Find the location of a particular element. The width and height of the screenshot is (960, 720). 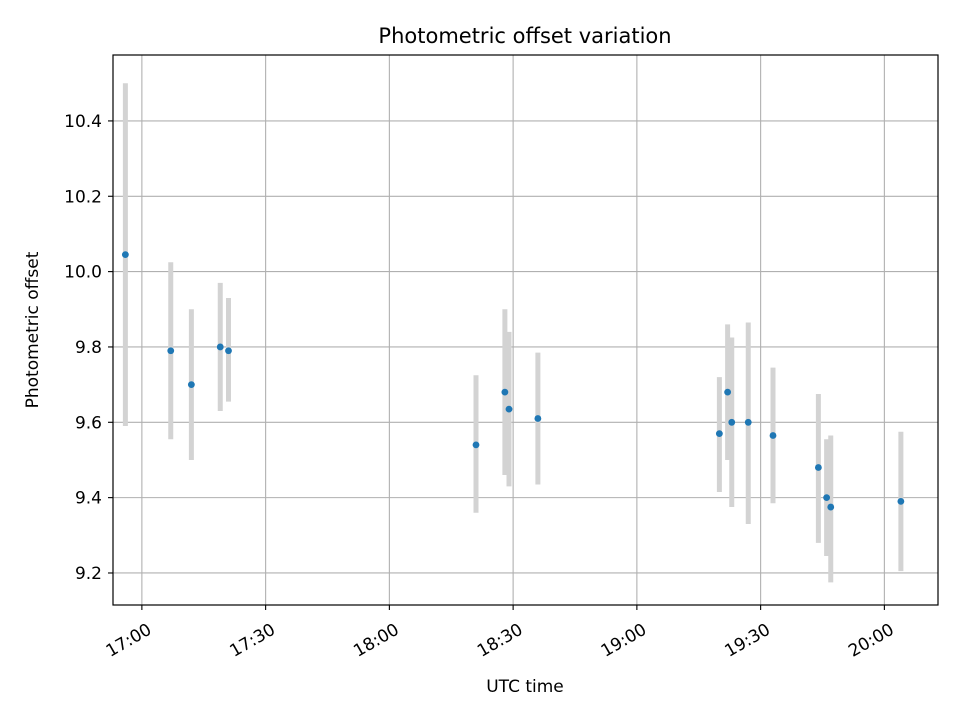

y-tick-label: 10.2 is located at coordinates (83, 197).